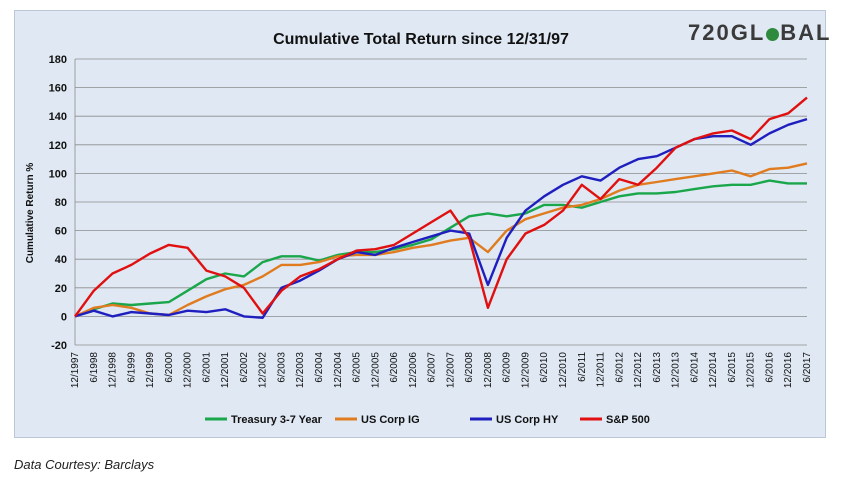 Image resolution: width=842 pixels, height=480 pixels. Describe the element at coordinates (713, 370) in the screenshot. I see `x-tick-label: 12/2014` at that location.